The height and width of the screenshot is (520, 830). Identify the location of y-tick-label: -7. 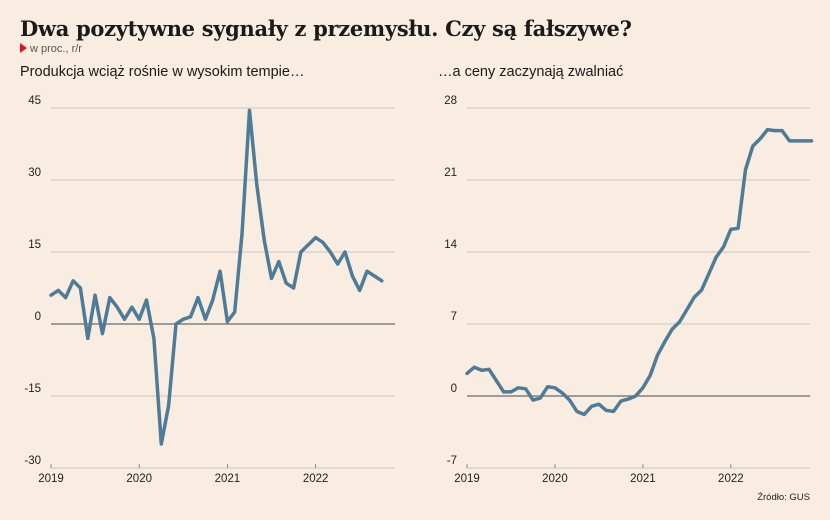
(452, 461).